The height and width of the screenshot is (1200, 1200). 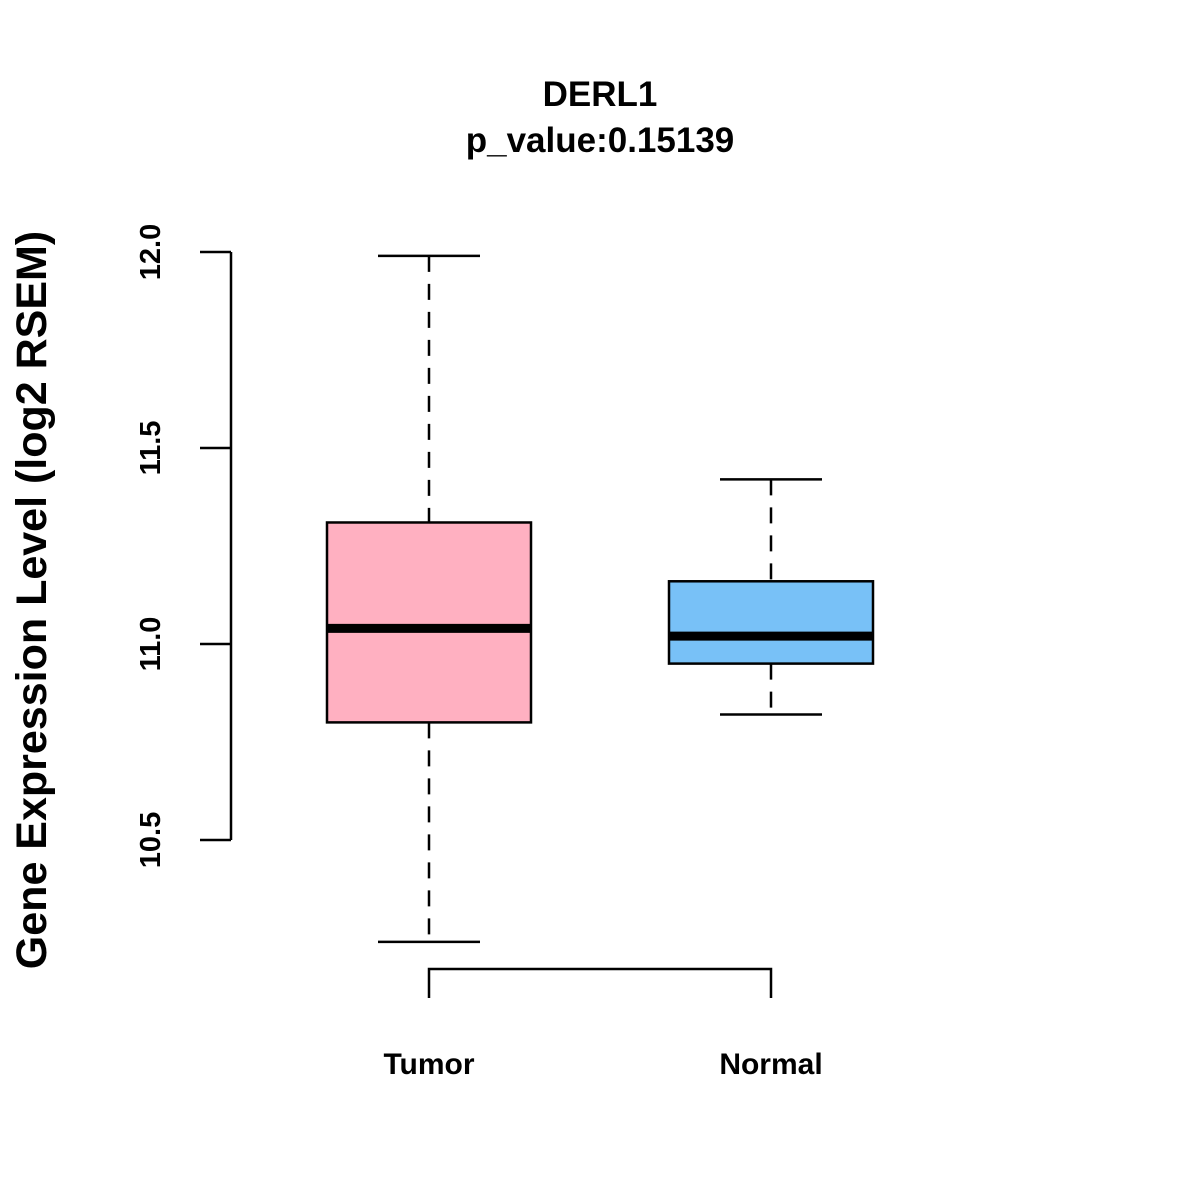 What do you see at coordinates (600, 94) in the screenshot?
I see `chart-title: DERL1` at bounding box center [600, 94].